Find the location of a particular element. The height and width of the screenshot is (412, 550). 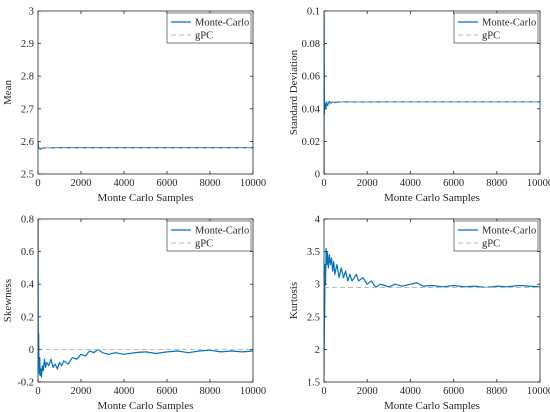

y-tick-label: 2 is located at coordinates (317, 350).